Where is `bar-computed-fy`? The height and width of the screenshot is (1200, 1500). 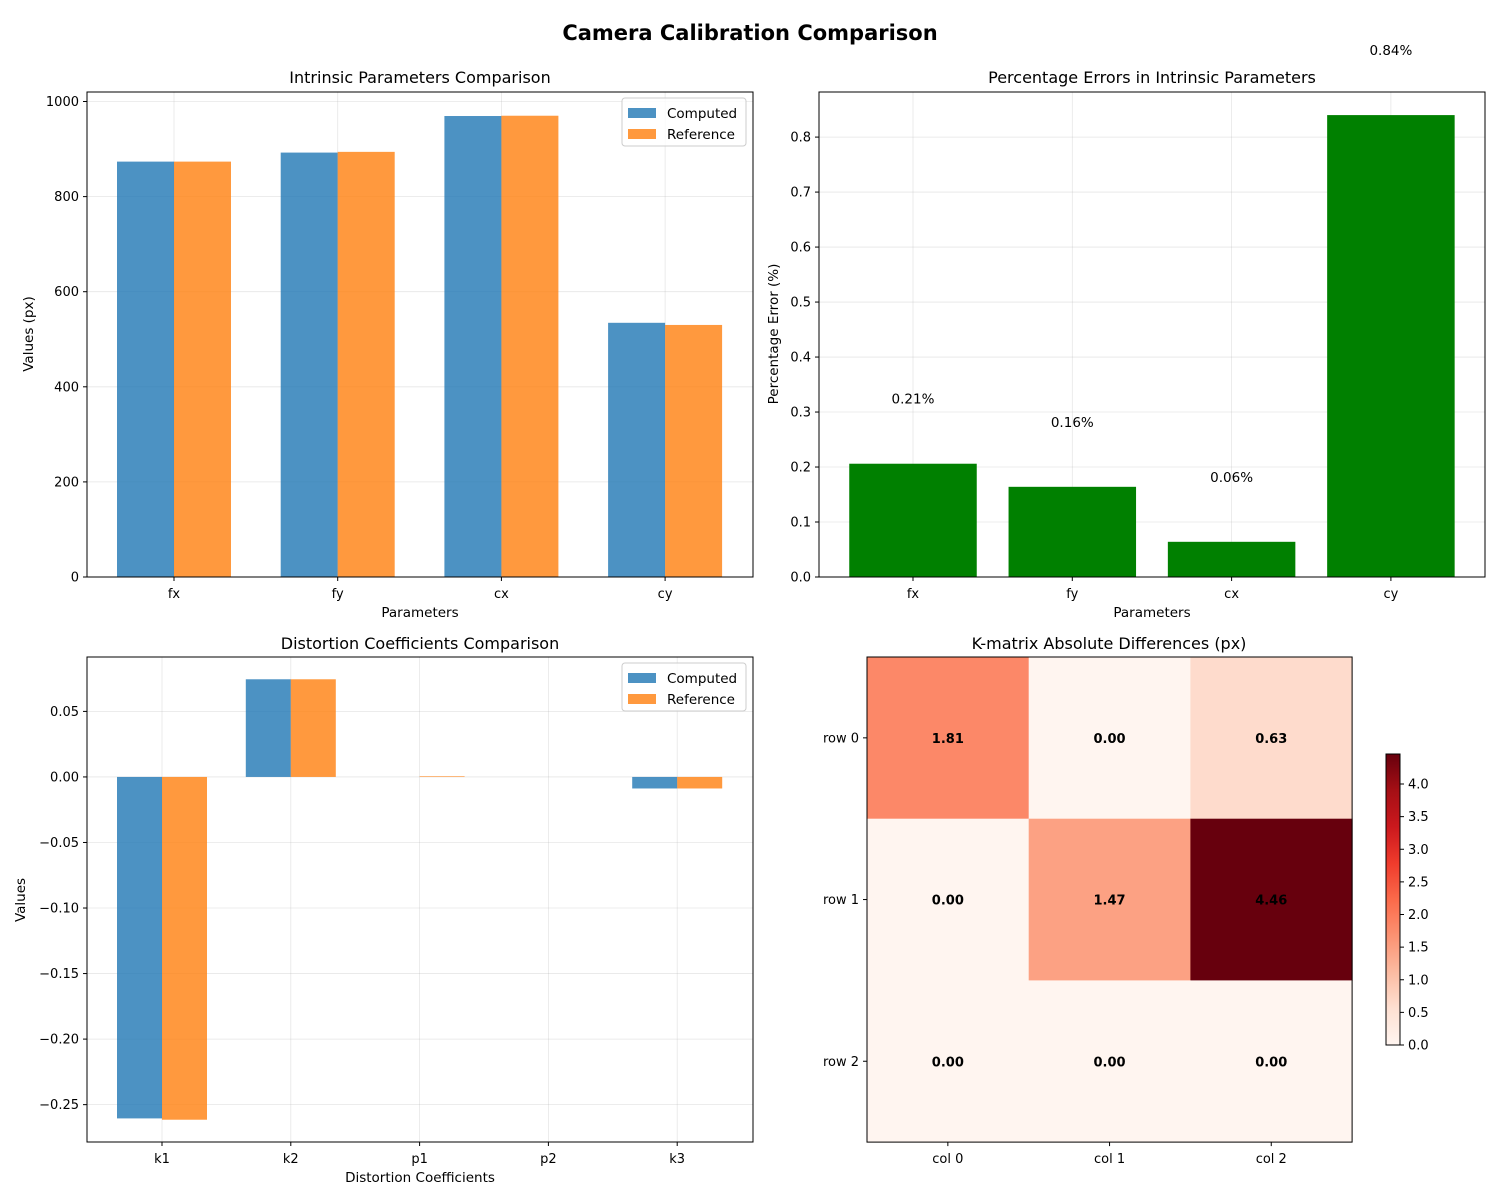
bar-computed-fy is located at coordinates (309, 364).